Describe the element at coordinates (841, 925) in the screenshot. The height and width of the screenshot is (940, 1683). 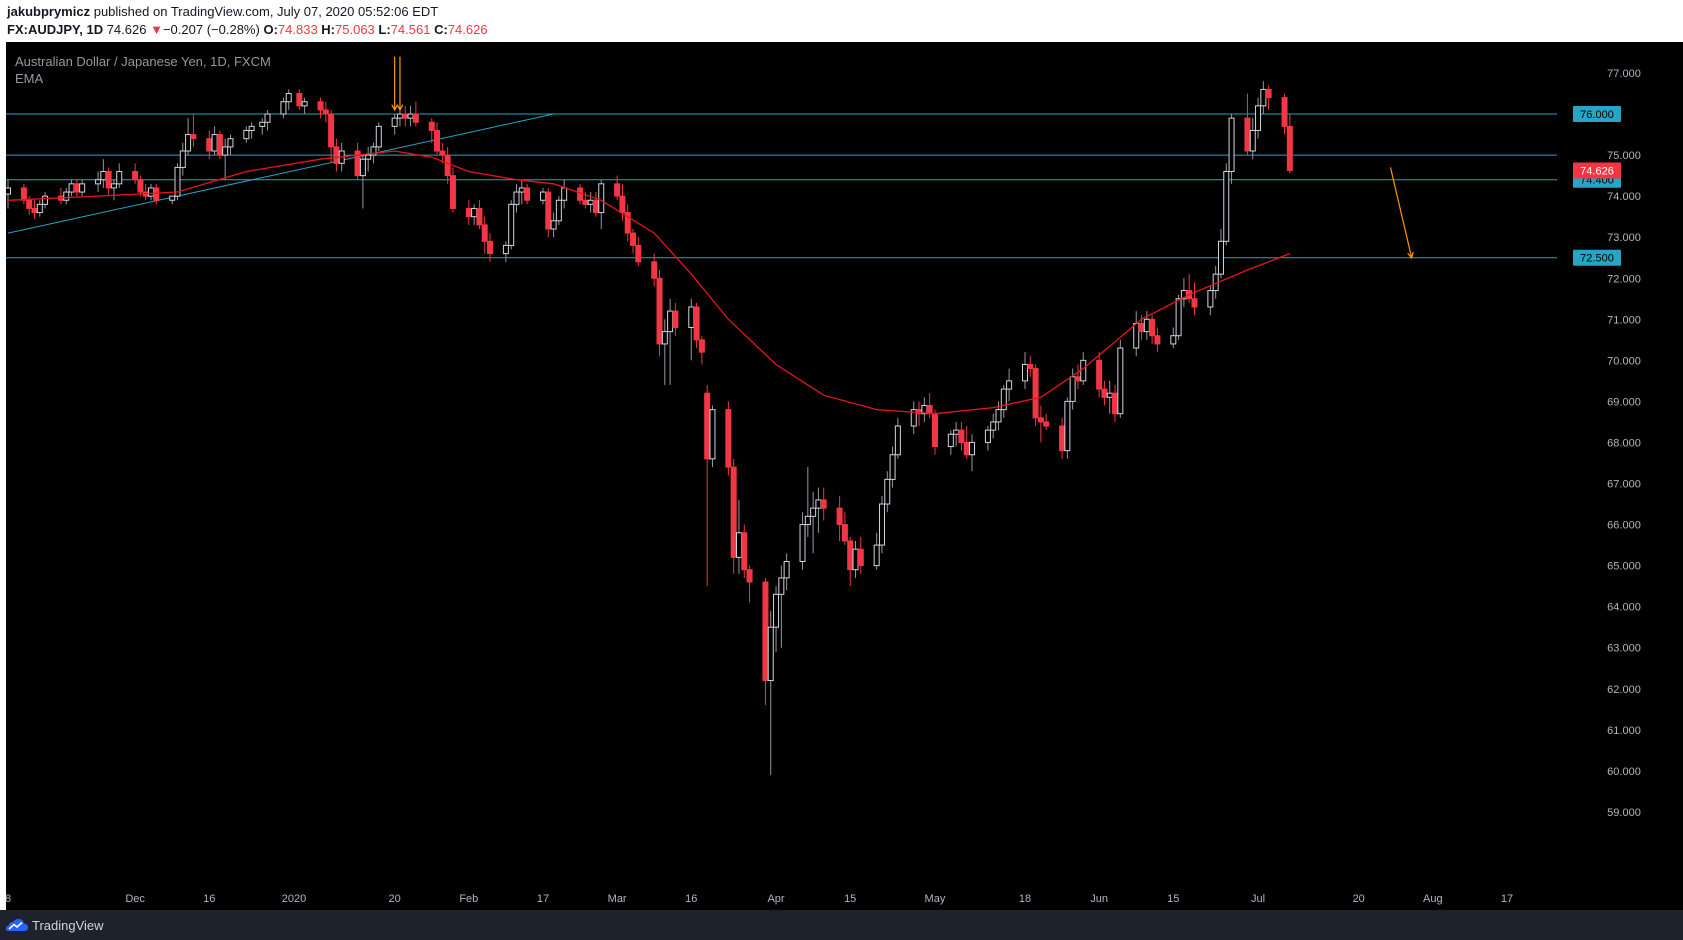
I see `footer-bar: TradingView` at that location.